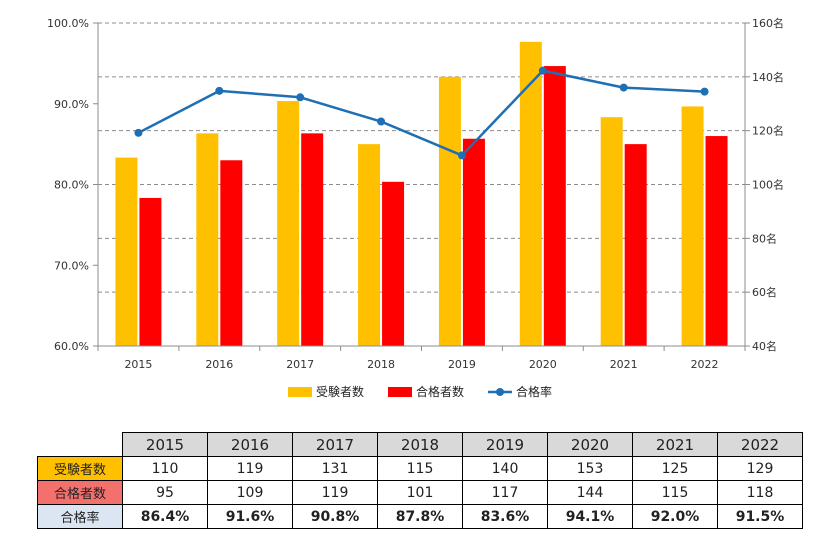 This screenshot has height=537, width=840. Describe the element at coordinates (768, 131) in the screenshot. I see `right-tick-label: 120名` at that location.